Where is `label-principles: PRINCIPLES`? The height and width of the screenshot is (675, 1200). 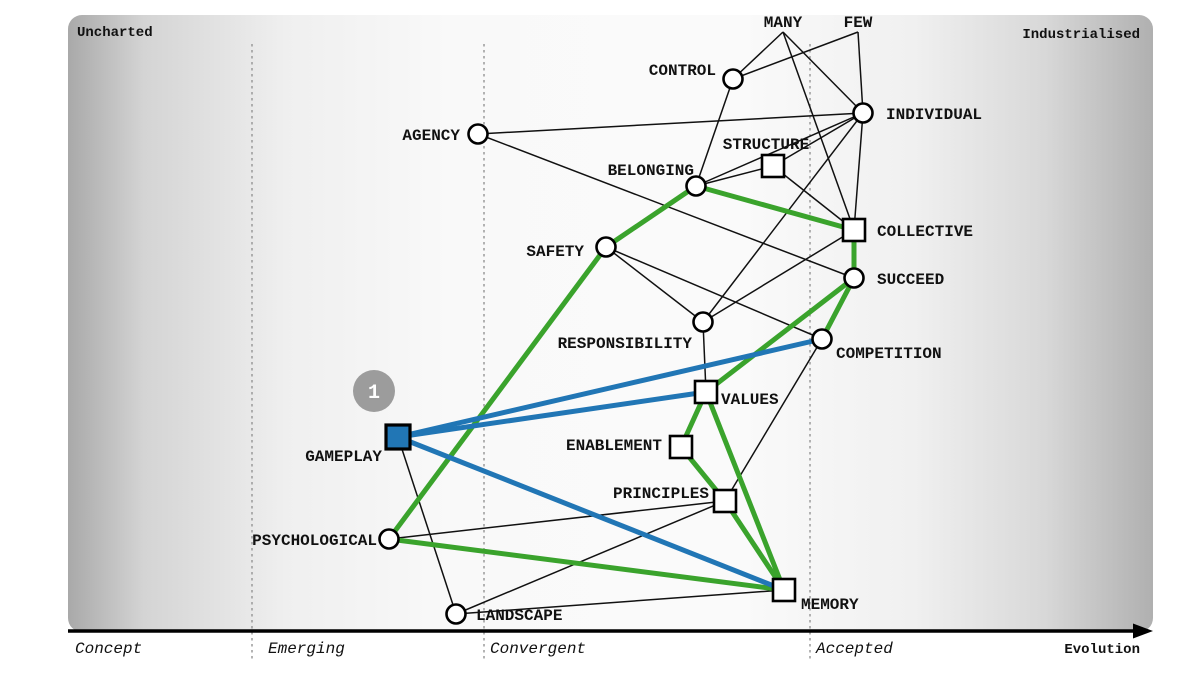
label-principles: PRINCIPLES is located at coordinates (661, 494).